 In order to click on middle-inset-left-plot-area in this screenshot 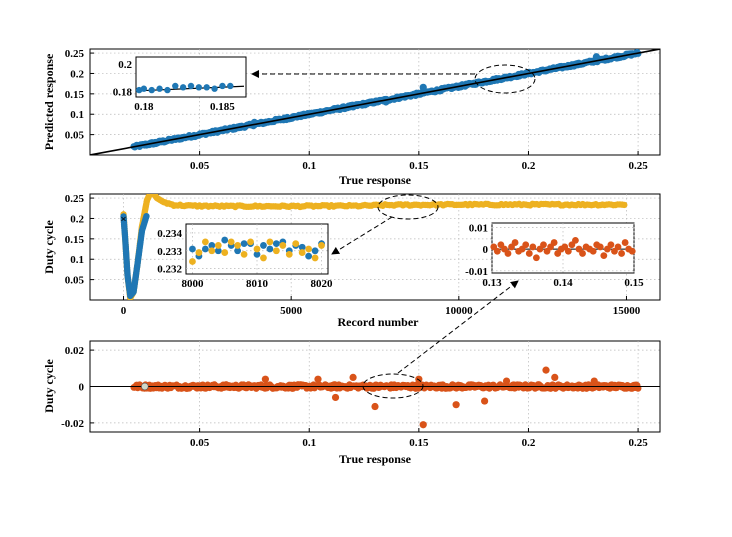, I will do `click(257, 250)`.